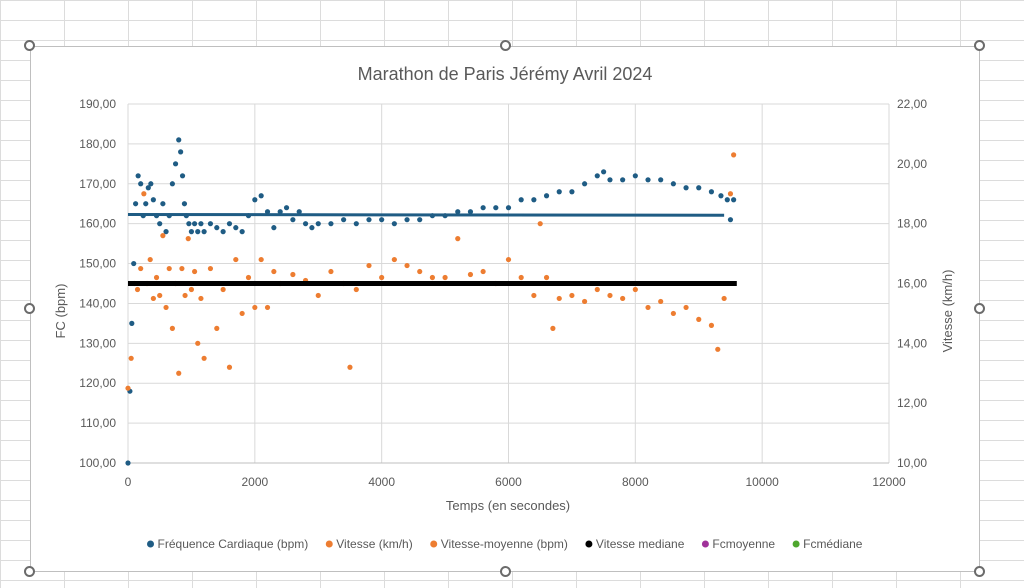  I want to click on legend-label: Fréquence Cardiaque (bpm), so click(233, 544).